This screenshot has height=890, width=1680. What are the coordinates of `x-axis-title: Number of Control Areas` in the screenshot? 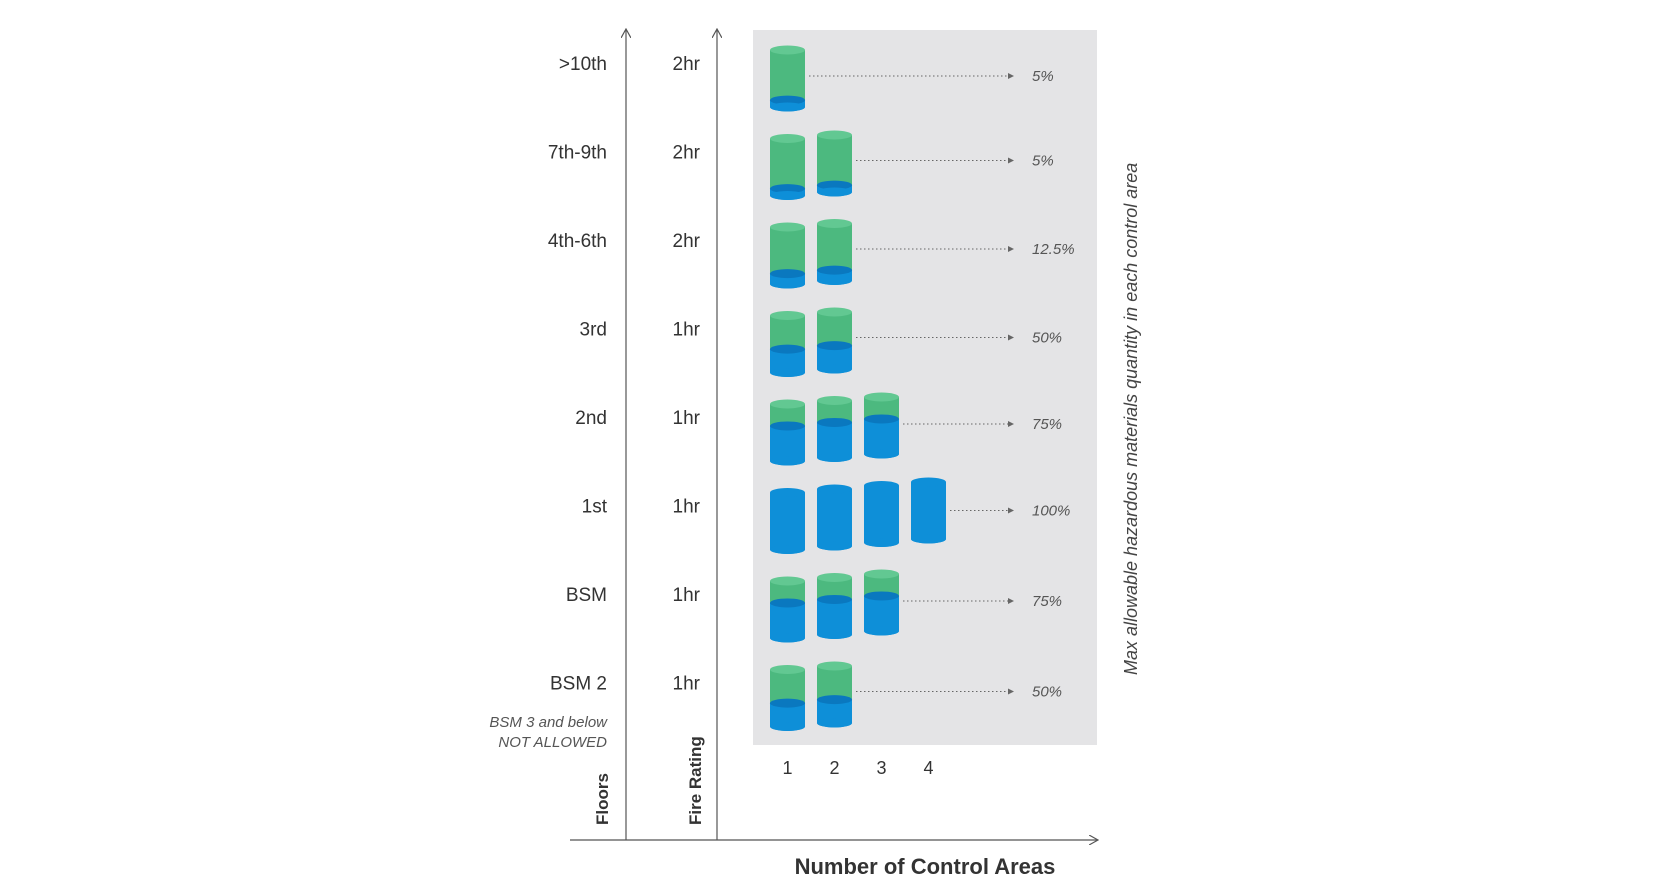 It's located at (925, 866).